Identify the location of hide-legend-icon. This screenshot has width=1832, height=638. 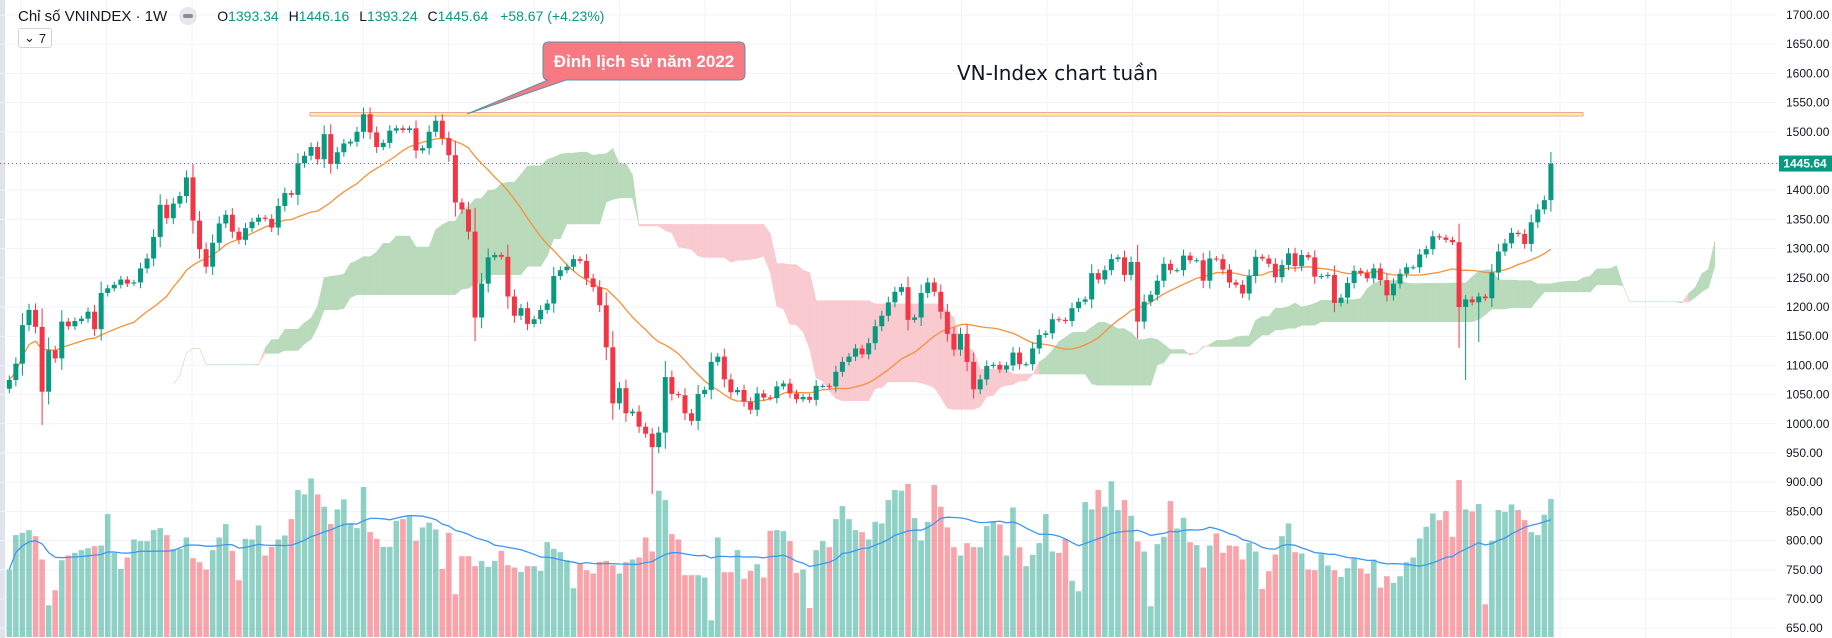
(188, 16).